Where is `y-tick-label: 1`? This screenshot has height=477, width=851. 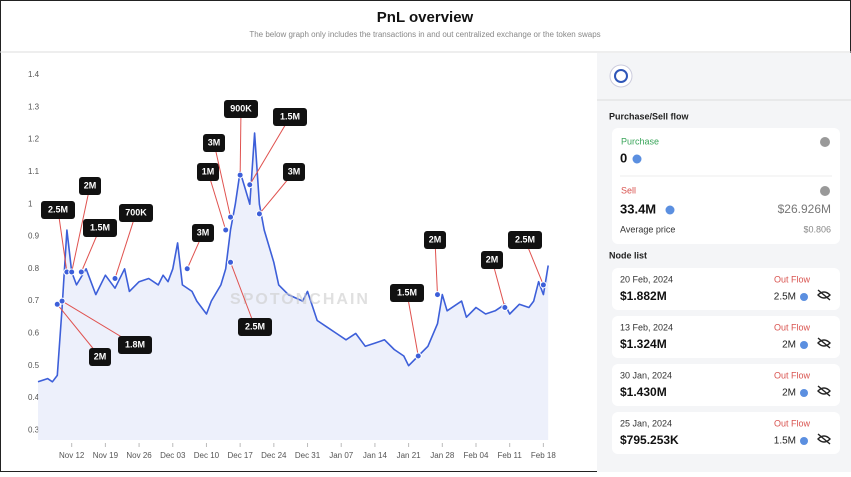
y-tick-label: 1 is located at coordinates (30, 203).